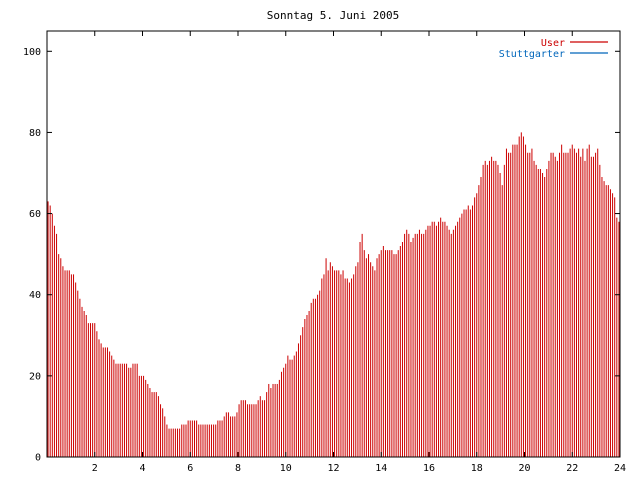 The height and width of the screenshot is (480, 640). What do you see at coordinates (35, 376) in the screenshot?
I see `y-tick-label: 20` at bounding box center [35, 376].